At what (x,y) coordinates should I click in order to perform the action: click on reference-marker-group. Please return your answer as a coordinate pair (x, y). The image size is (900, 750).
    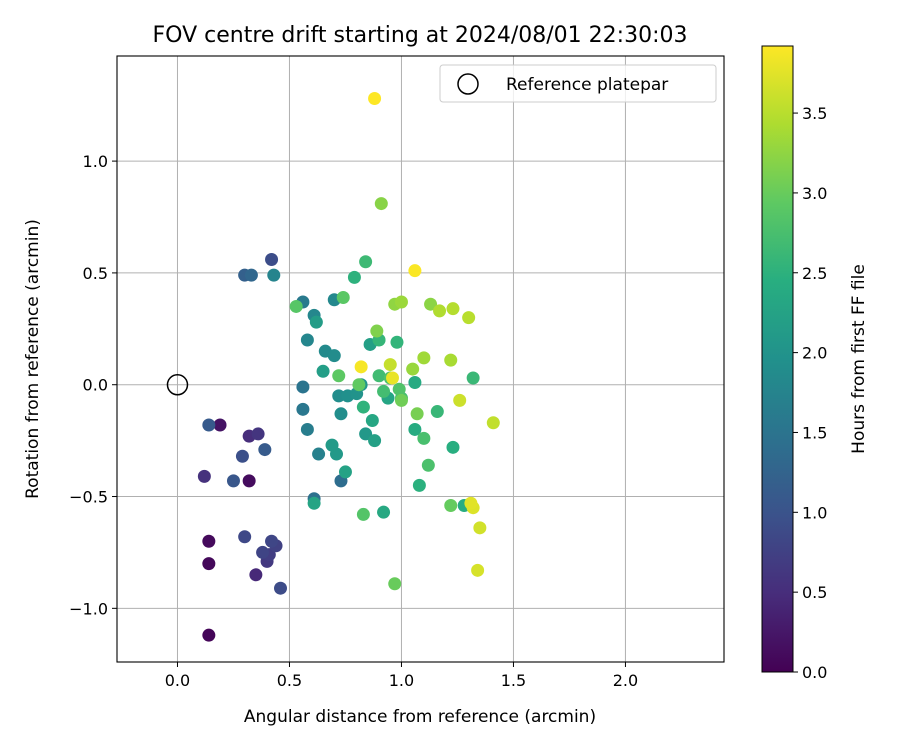
    Looking at the image, I should click on (177, 384).